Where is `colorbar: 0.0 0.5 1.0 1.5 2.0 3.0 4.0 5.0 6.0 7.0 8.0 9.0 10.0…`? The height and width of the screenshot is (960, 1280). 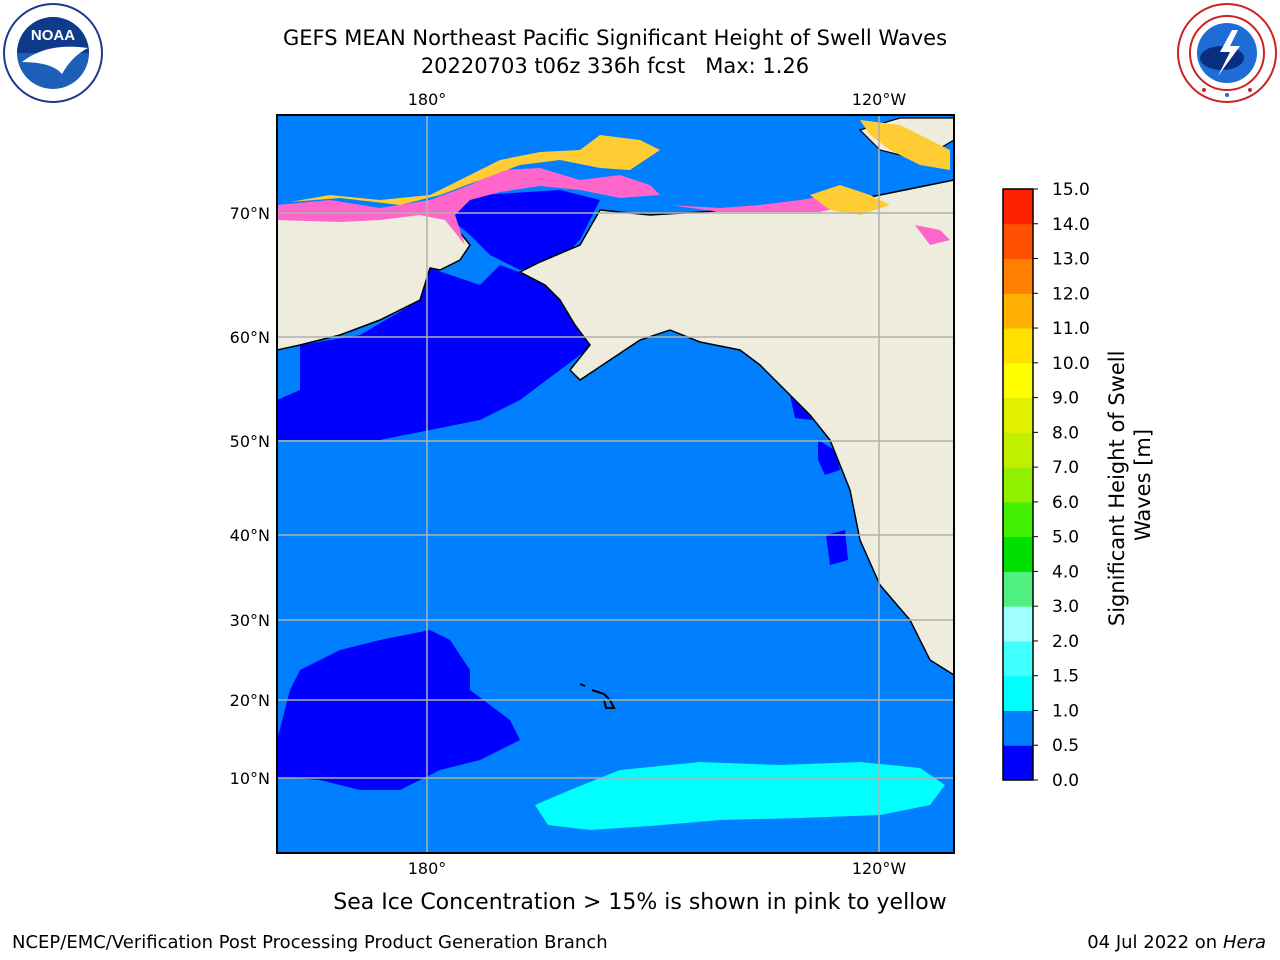 colorbar: 0.0 0.5 1.0 1.5 2.0 3.0 4.0 5.0 6.0 7.0 8.0 9.0 10.0… is located at coordinates (1046, 485).